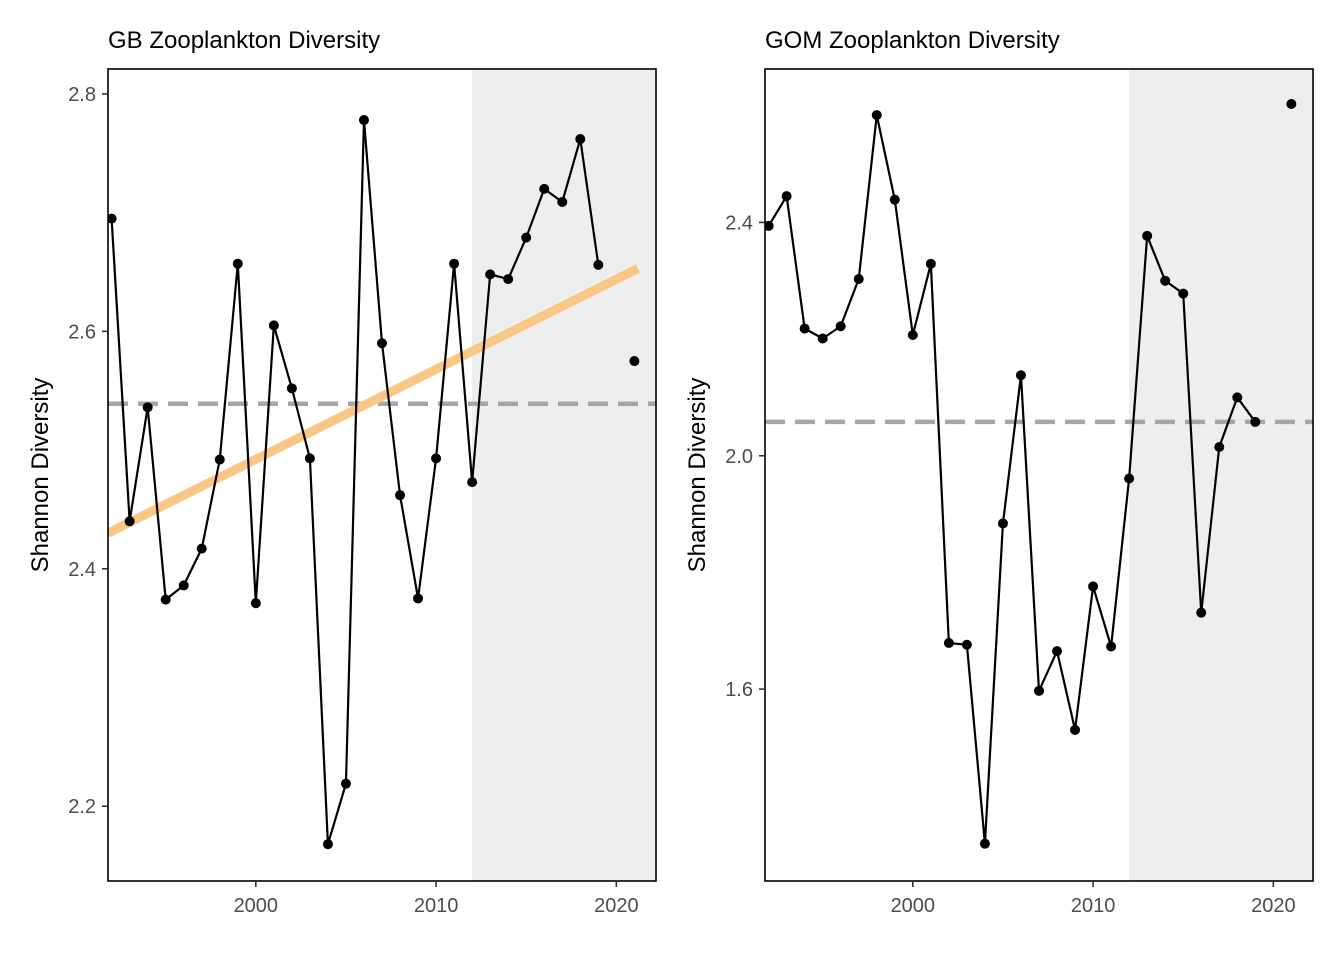 The image size is (1344, 965). I want to click on gb-shaded-region, so click(564, 475).